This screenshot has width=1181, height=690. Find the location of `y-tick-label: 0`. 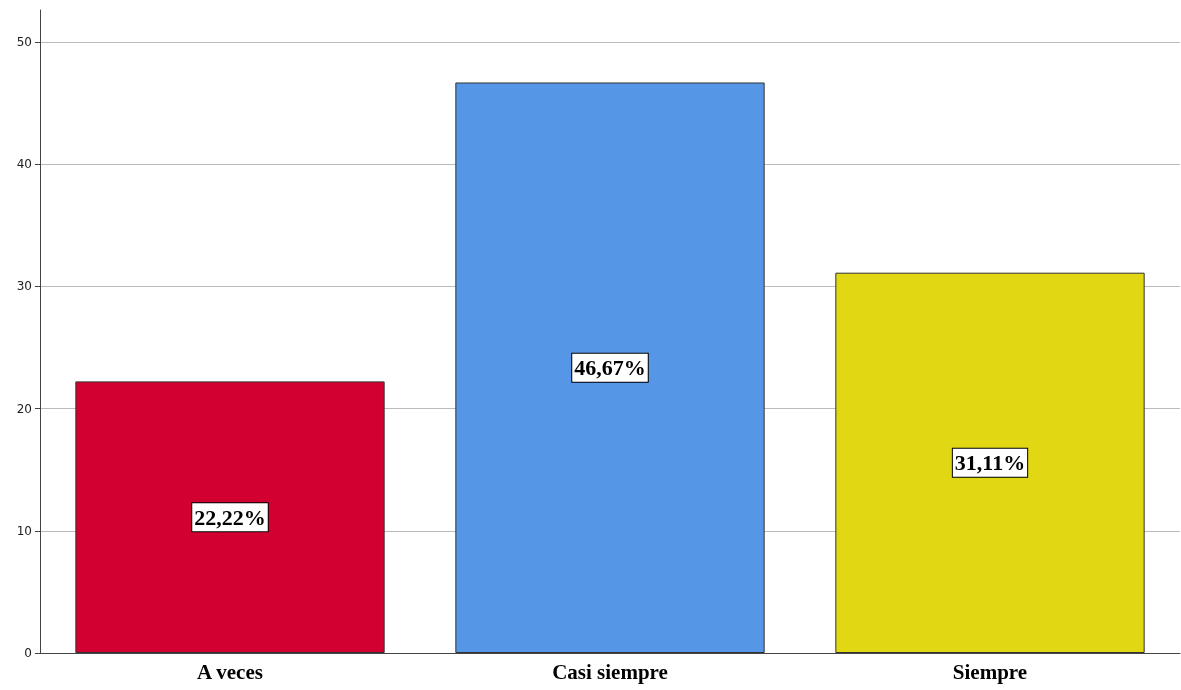

y-tick-label: 0 is located at coordinates (28, 653).